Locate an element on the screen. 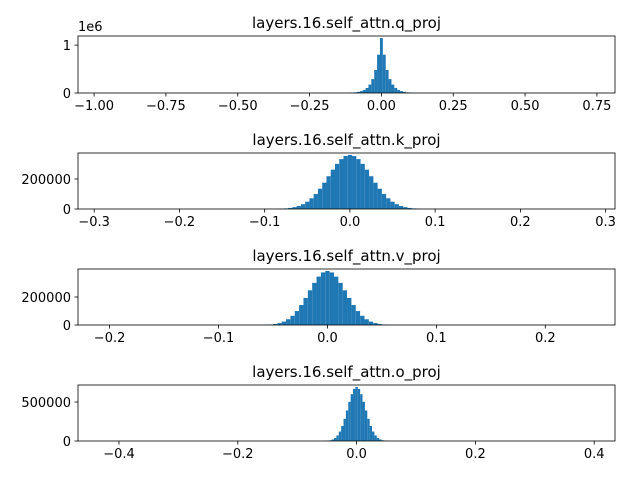 This screenshot has width=640, height=480. axes-frame is located at coordinates (346, 181).